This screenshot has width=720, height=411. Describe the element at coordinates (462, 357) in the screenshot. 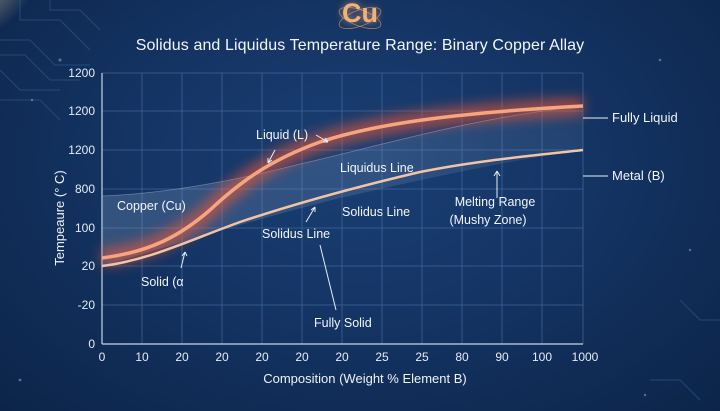

I see `x-tick: 80` at that location.